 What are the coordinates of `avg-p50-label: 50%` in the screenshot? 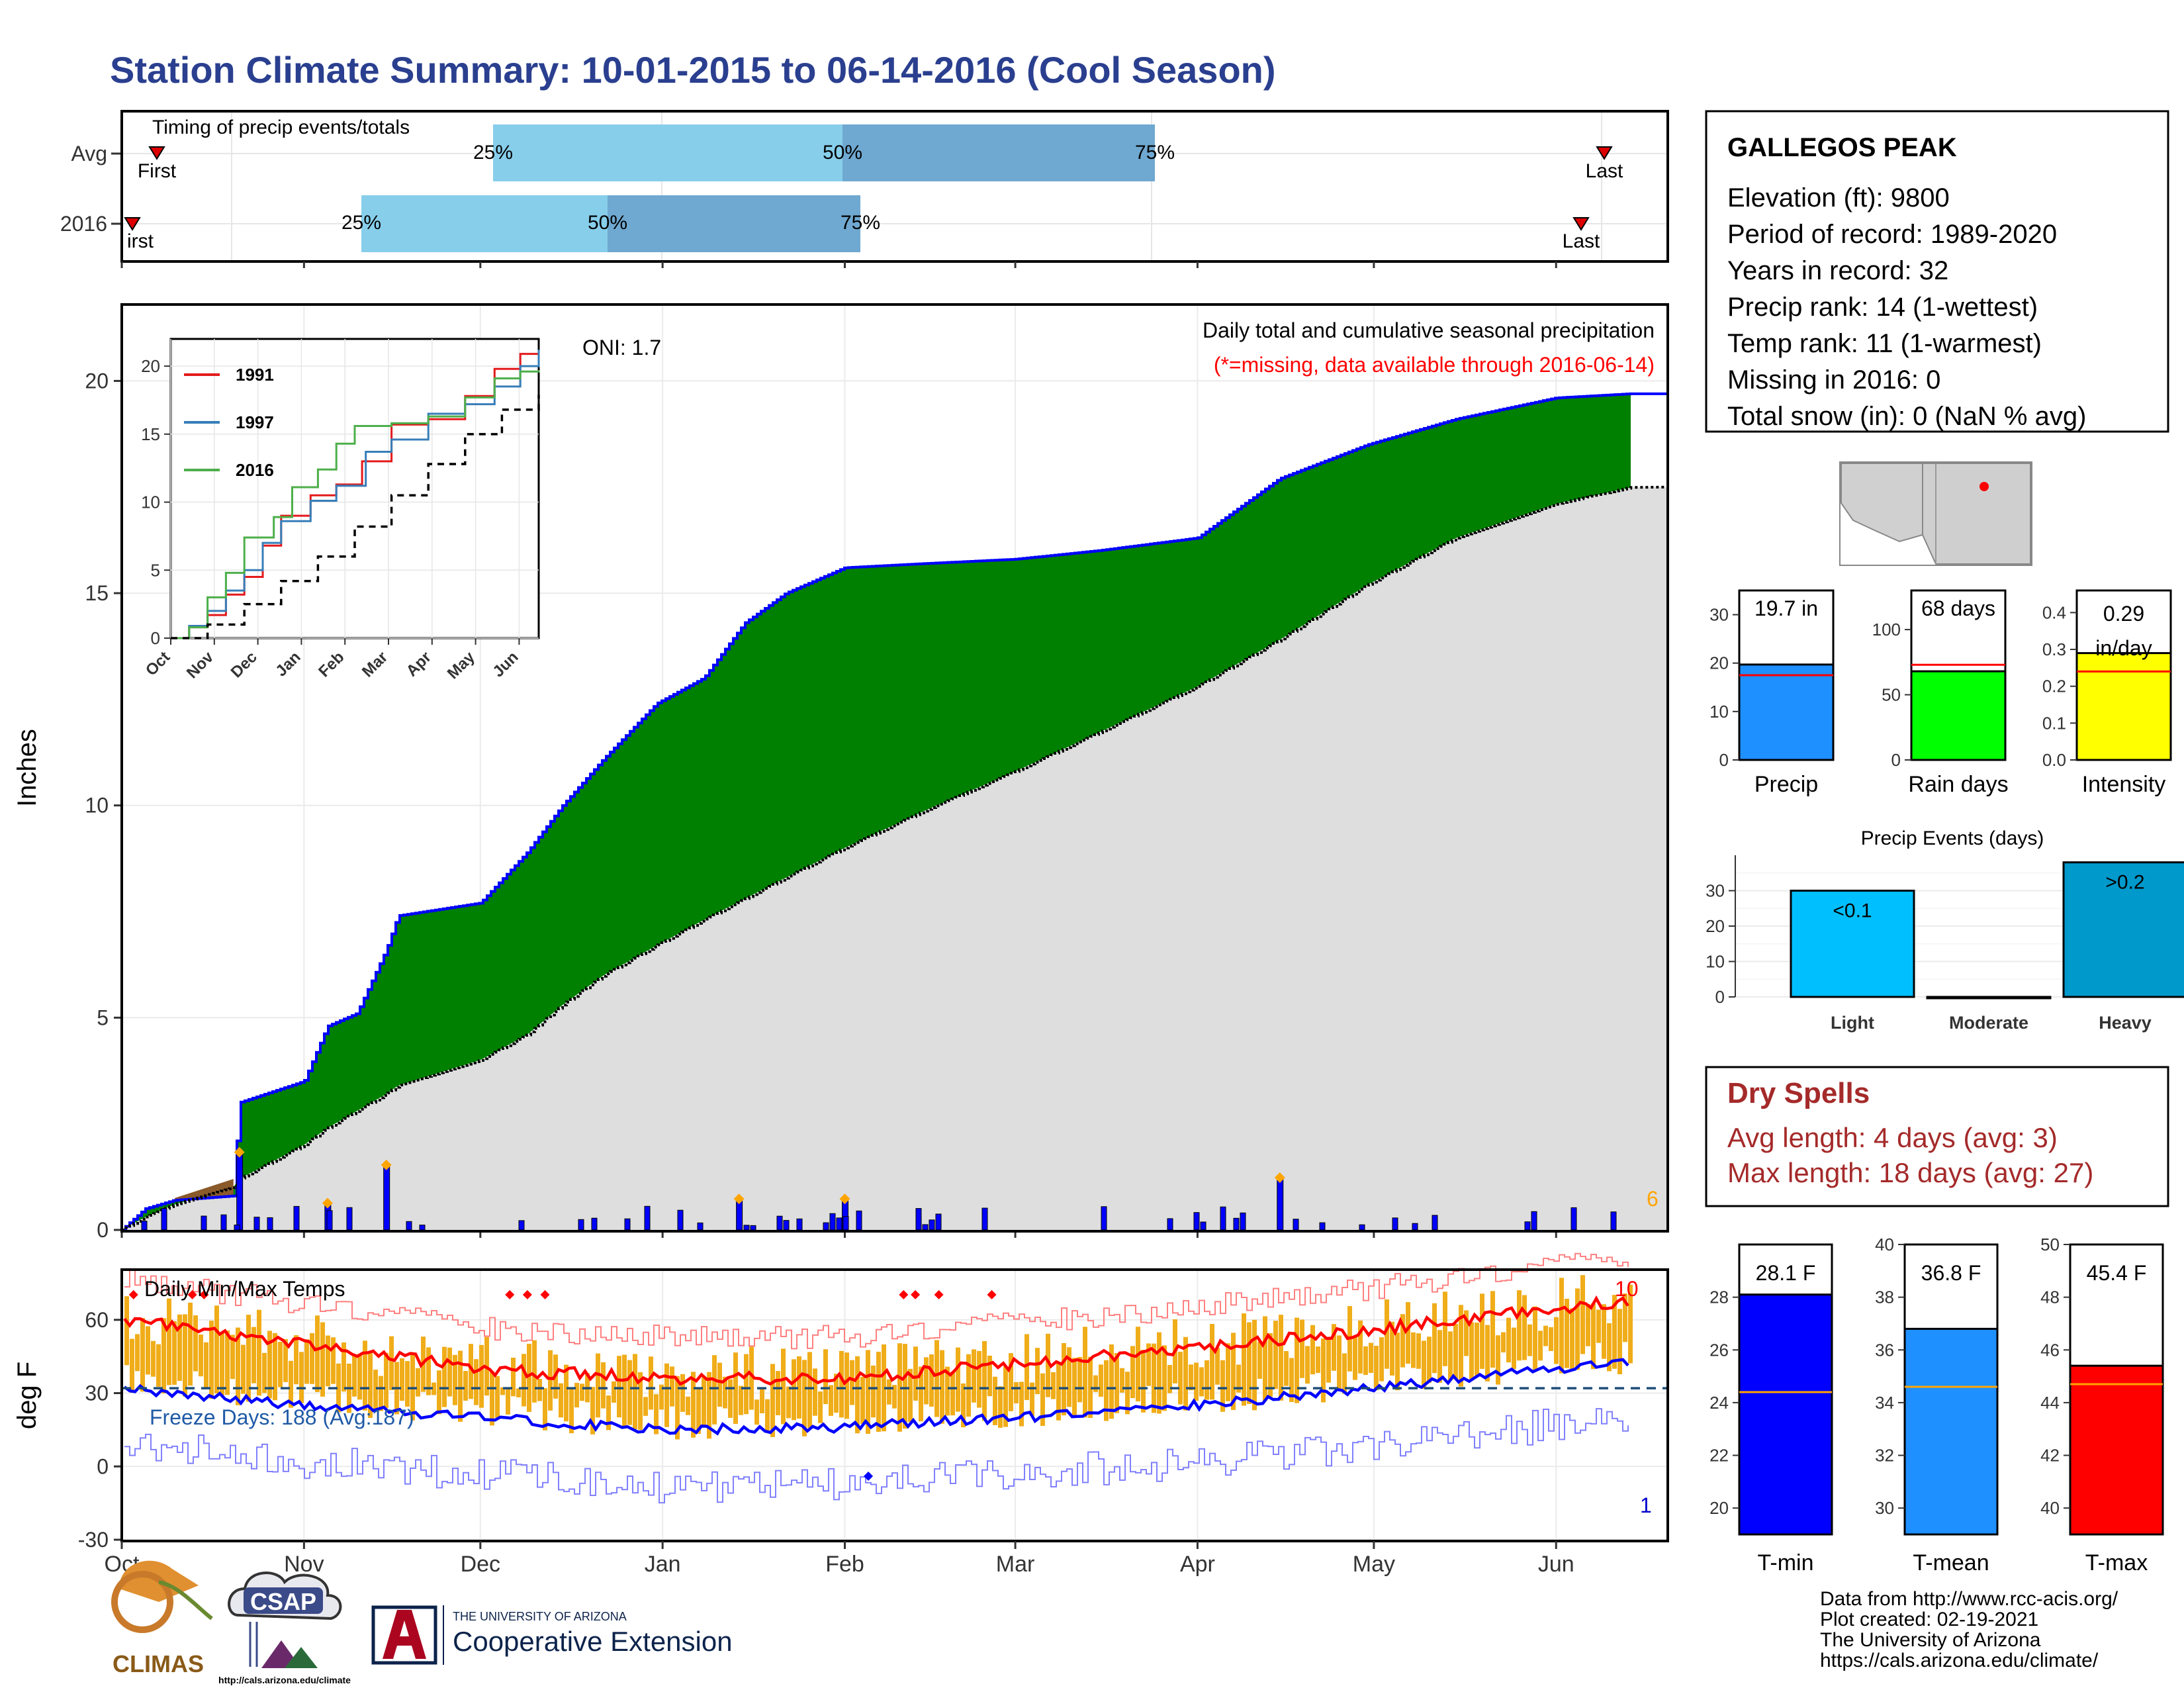 It's located at (842, 153).